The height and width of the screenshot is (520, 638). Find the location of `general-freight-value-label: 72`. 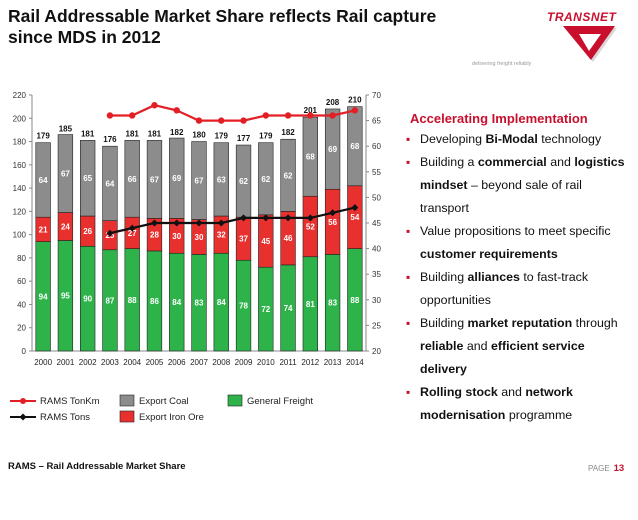

general-freight-value-label: 72 is located at coordinates (265, 309).